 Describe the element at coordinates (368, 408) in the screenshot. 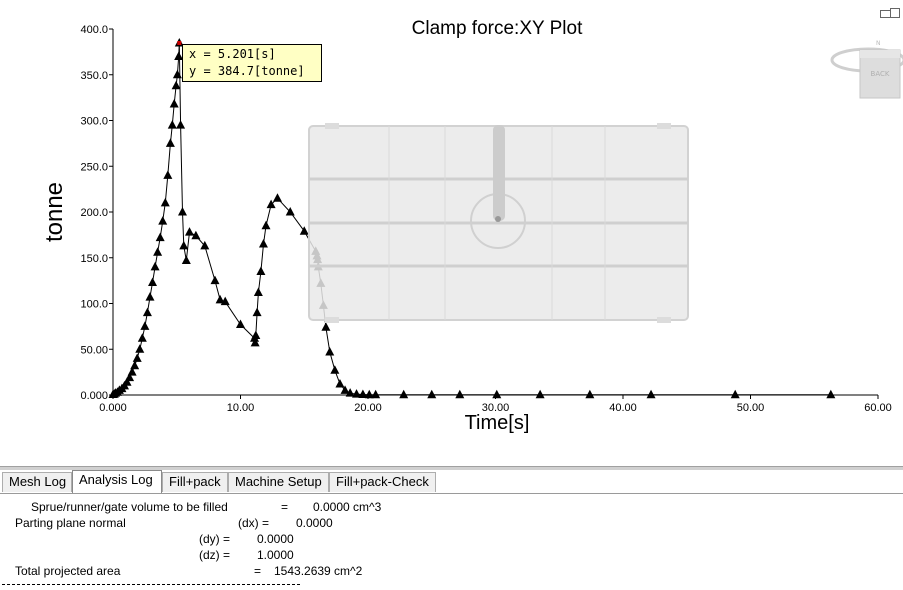

I see `x-tick-label: 20.00` at that location.